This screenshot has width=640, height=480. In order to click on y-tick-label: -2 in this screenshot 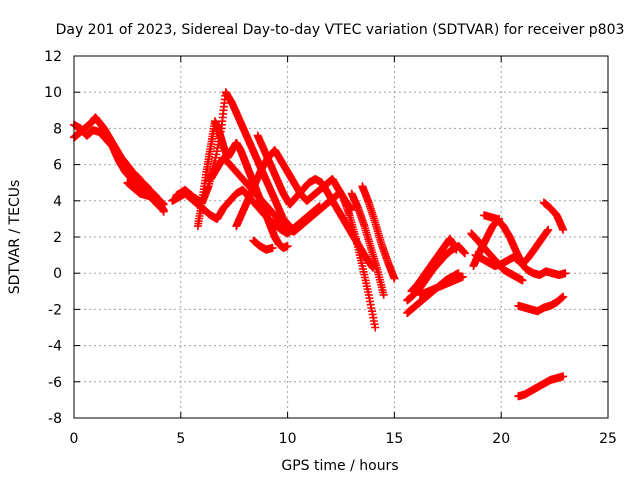, I will do `click(55, 310)`.